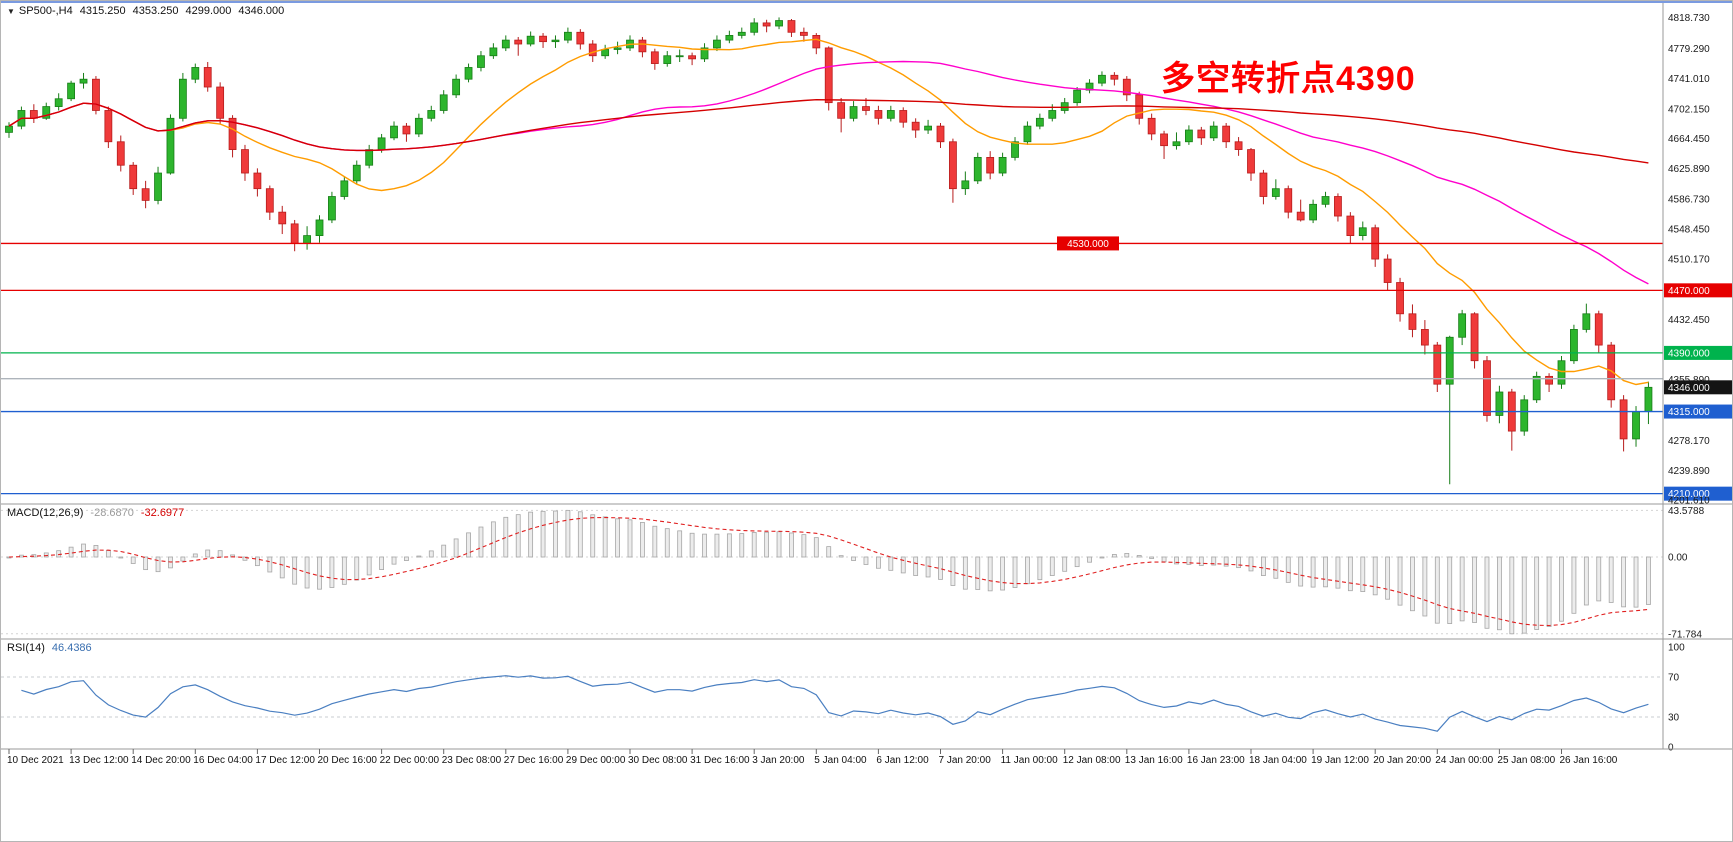 The width and height of the screenshot is (1733, 842). What do you see at coordinates (1689, 380) in the screenshot?
I see `price-axis-label: 4355.890` at bounding box center [1689, 380].